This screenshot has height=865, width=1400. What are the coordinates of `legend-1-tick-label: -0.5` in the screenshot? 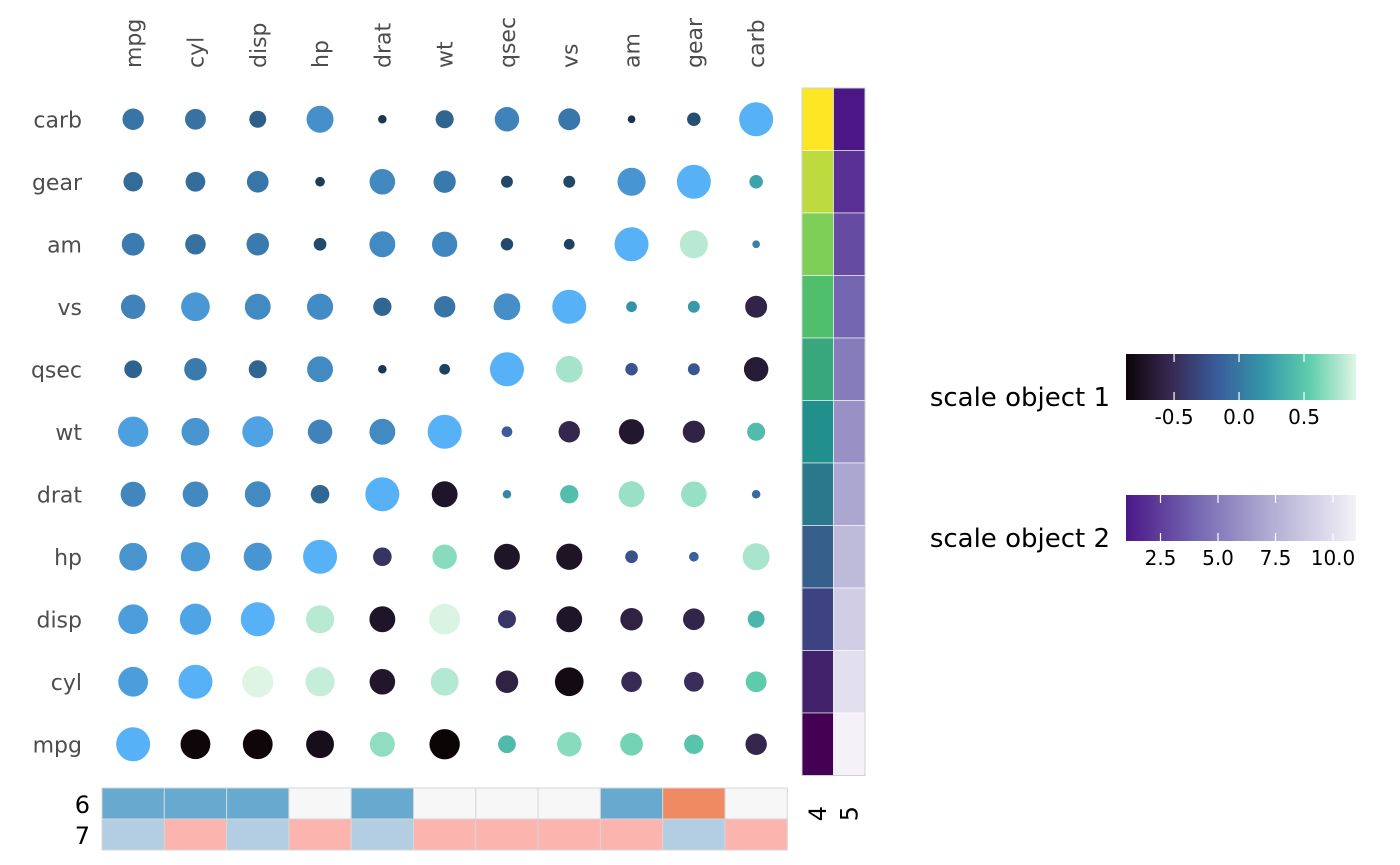 It's located at (1174, 417).